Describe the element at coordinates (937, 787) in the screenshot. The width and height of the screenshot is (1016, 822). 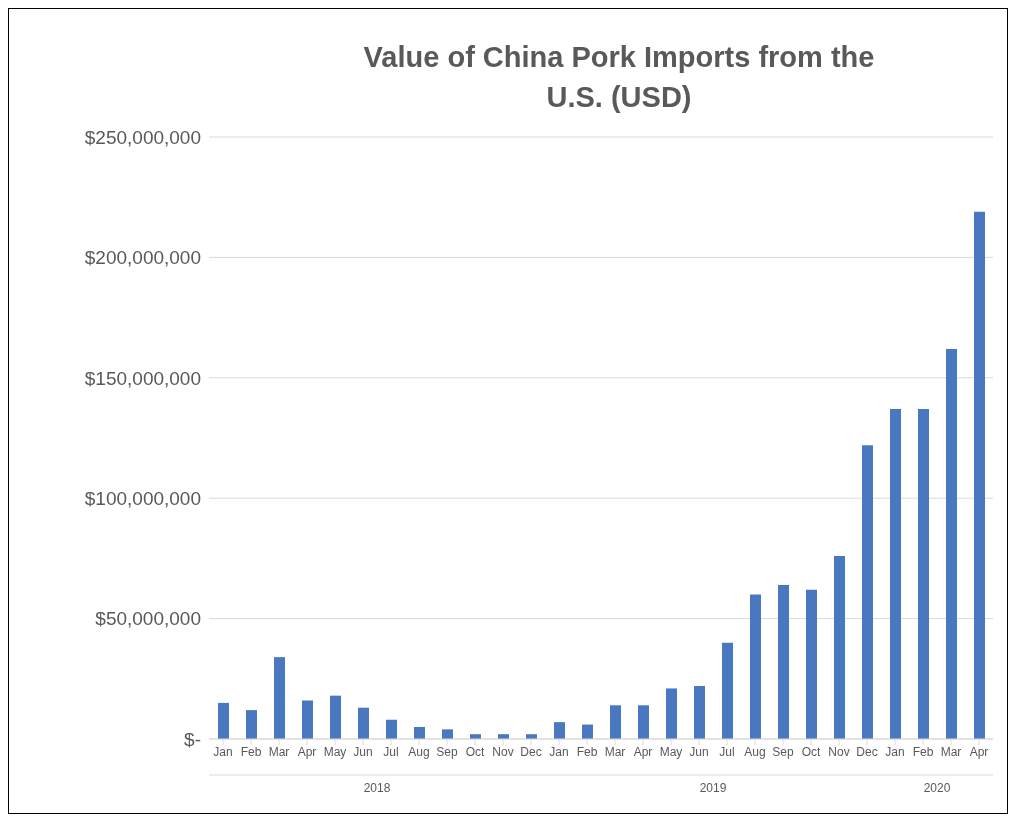
I see `text: 2020` at that location.